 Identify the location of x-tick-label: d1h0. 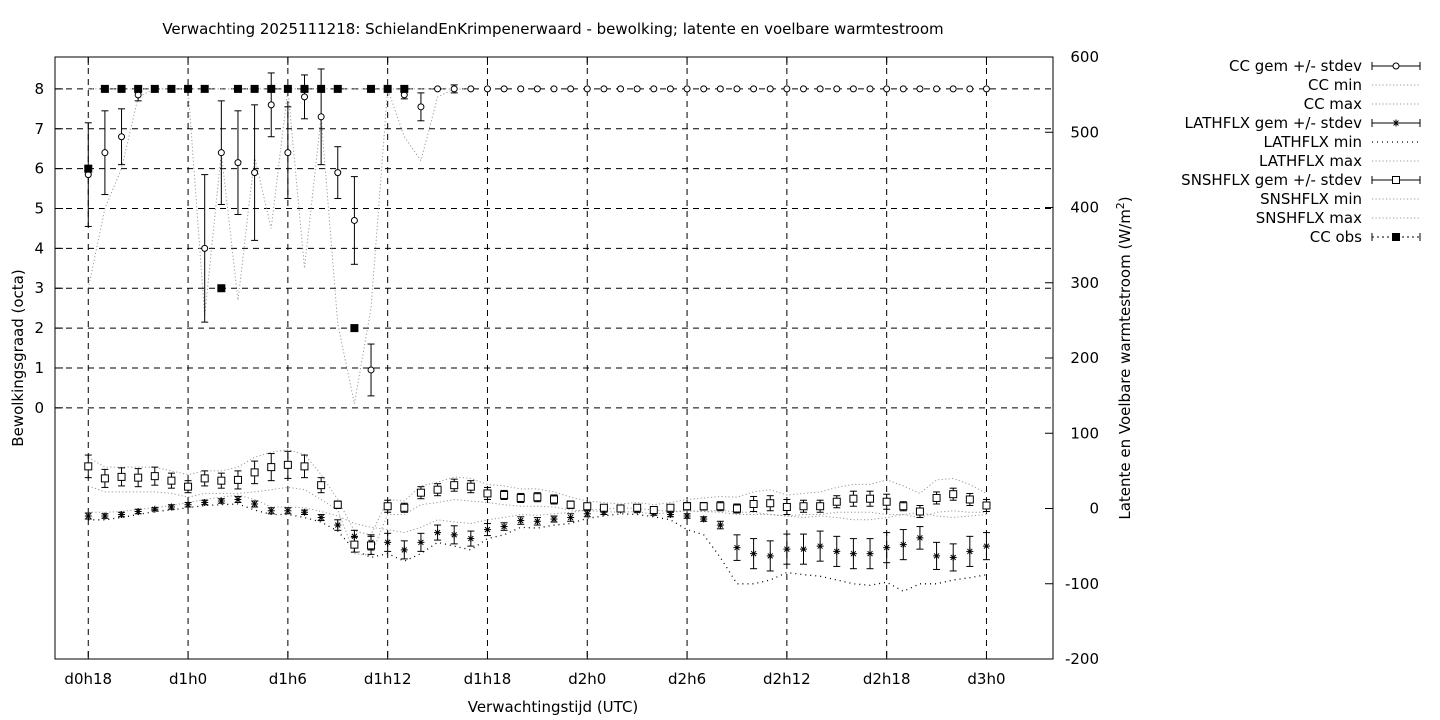
(188, 679).